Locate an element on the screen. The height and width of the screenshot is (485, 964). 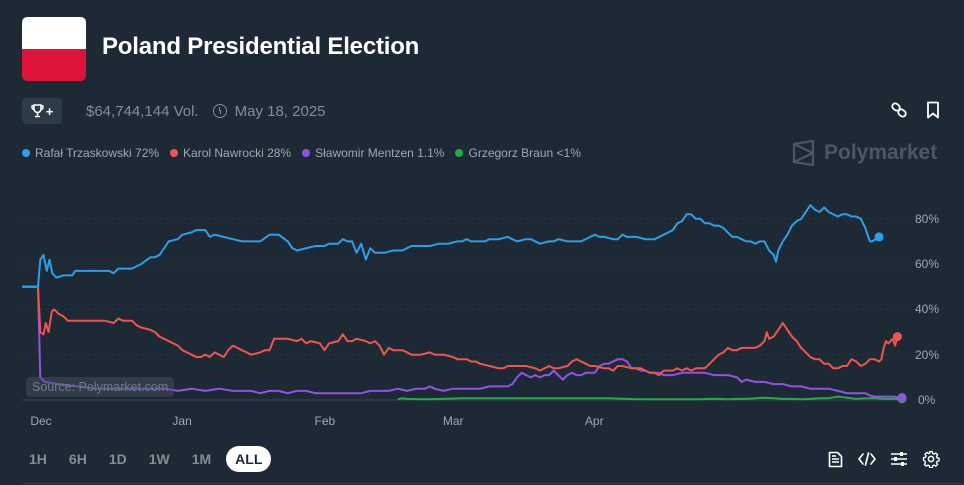
x-tick-label: Jan is located at coordinates (182, 421).